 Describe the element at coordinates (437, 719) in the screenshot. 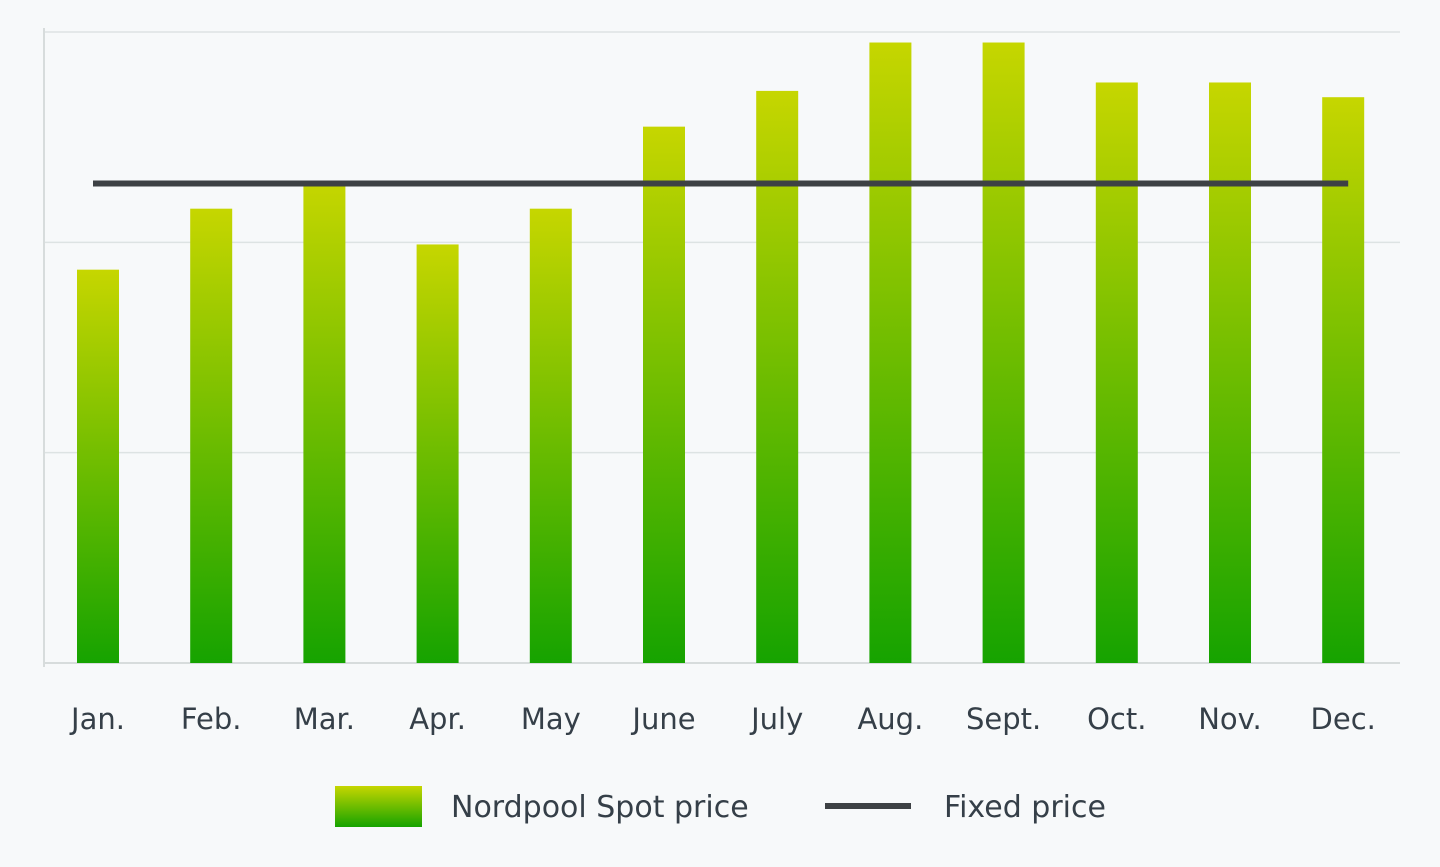

I see `x-tick-label: Apr.` at that location.